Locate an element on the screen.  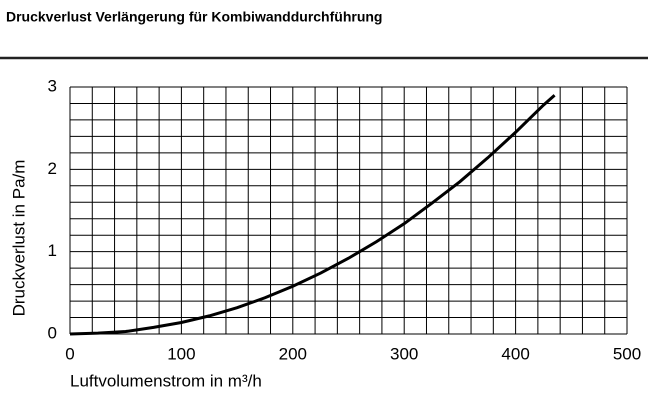
x-tick-label: 200 is located at coordinates (293, 353).